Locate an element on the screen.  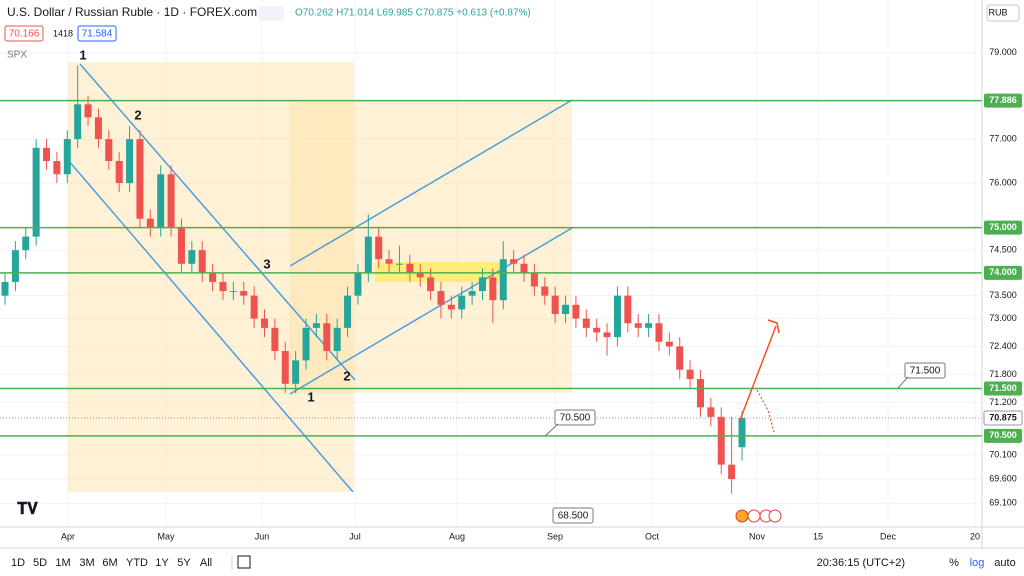
y-tick-label: 73.500 is located at coordinates (1003, 295).